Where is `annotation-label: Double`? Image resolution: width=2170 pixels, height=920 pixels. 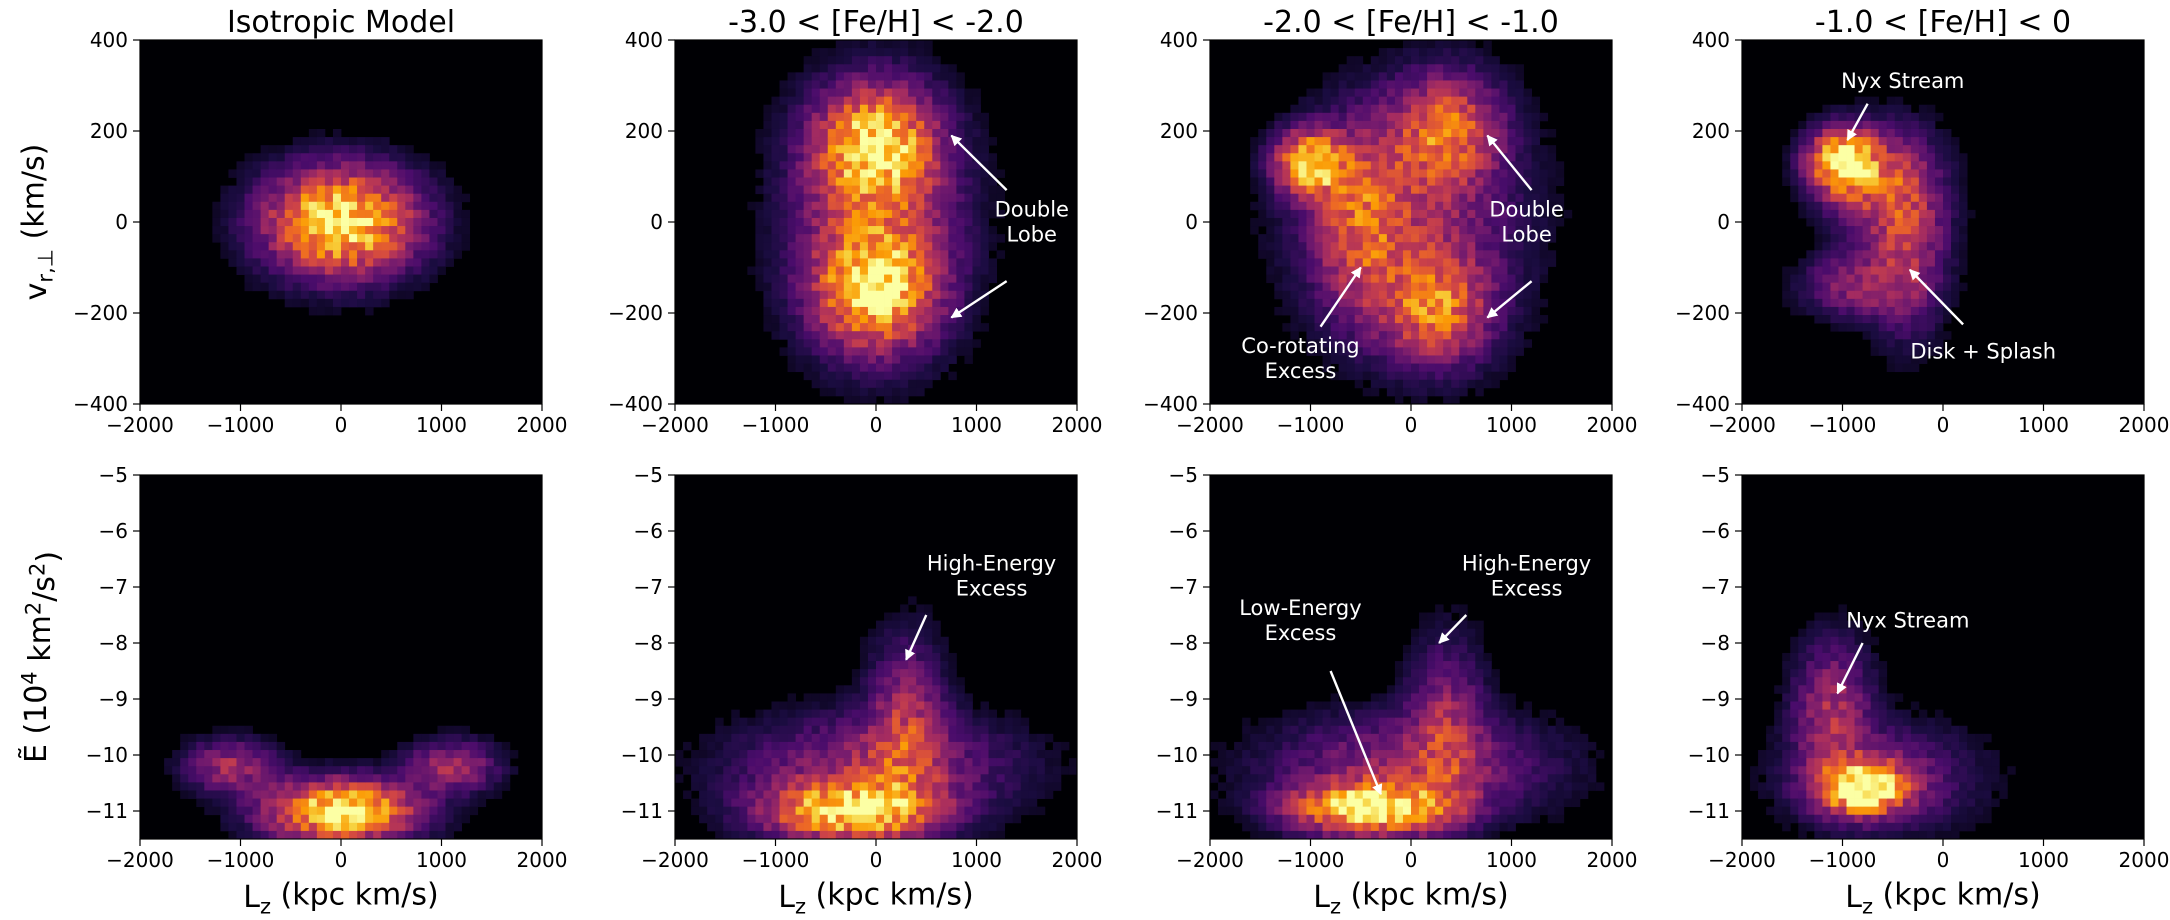 annotation-label: Double is located at coordinates (1032, 210).